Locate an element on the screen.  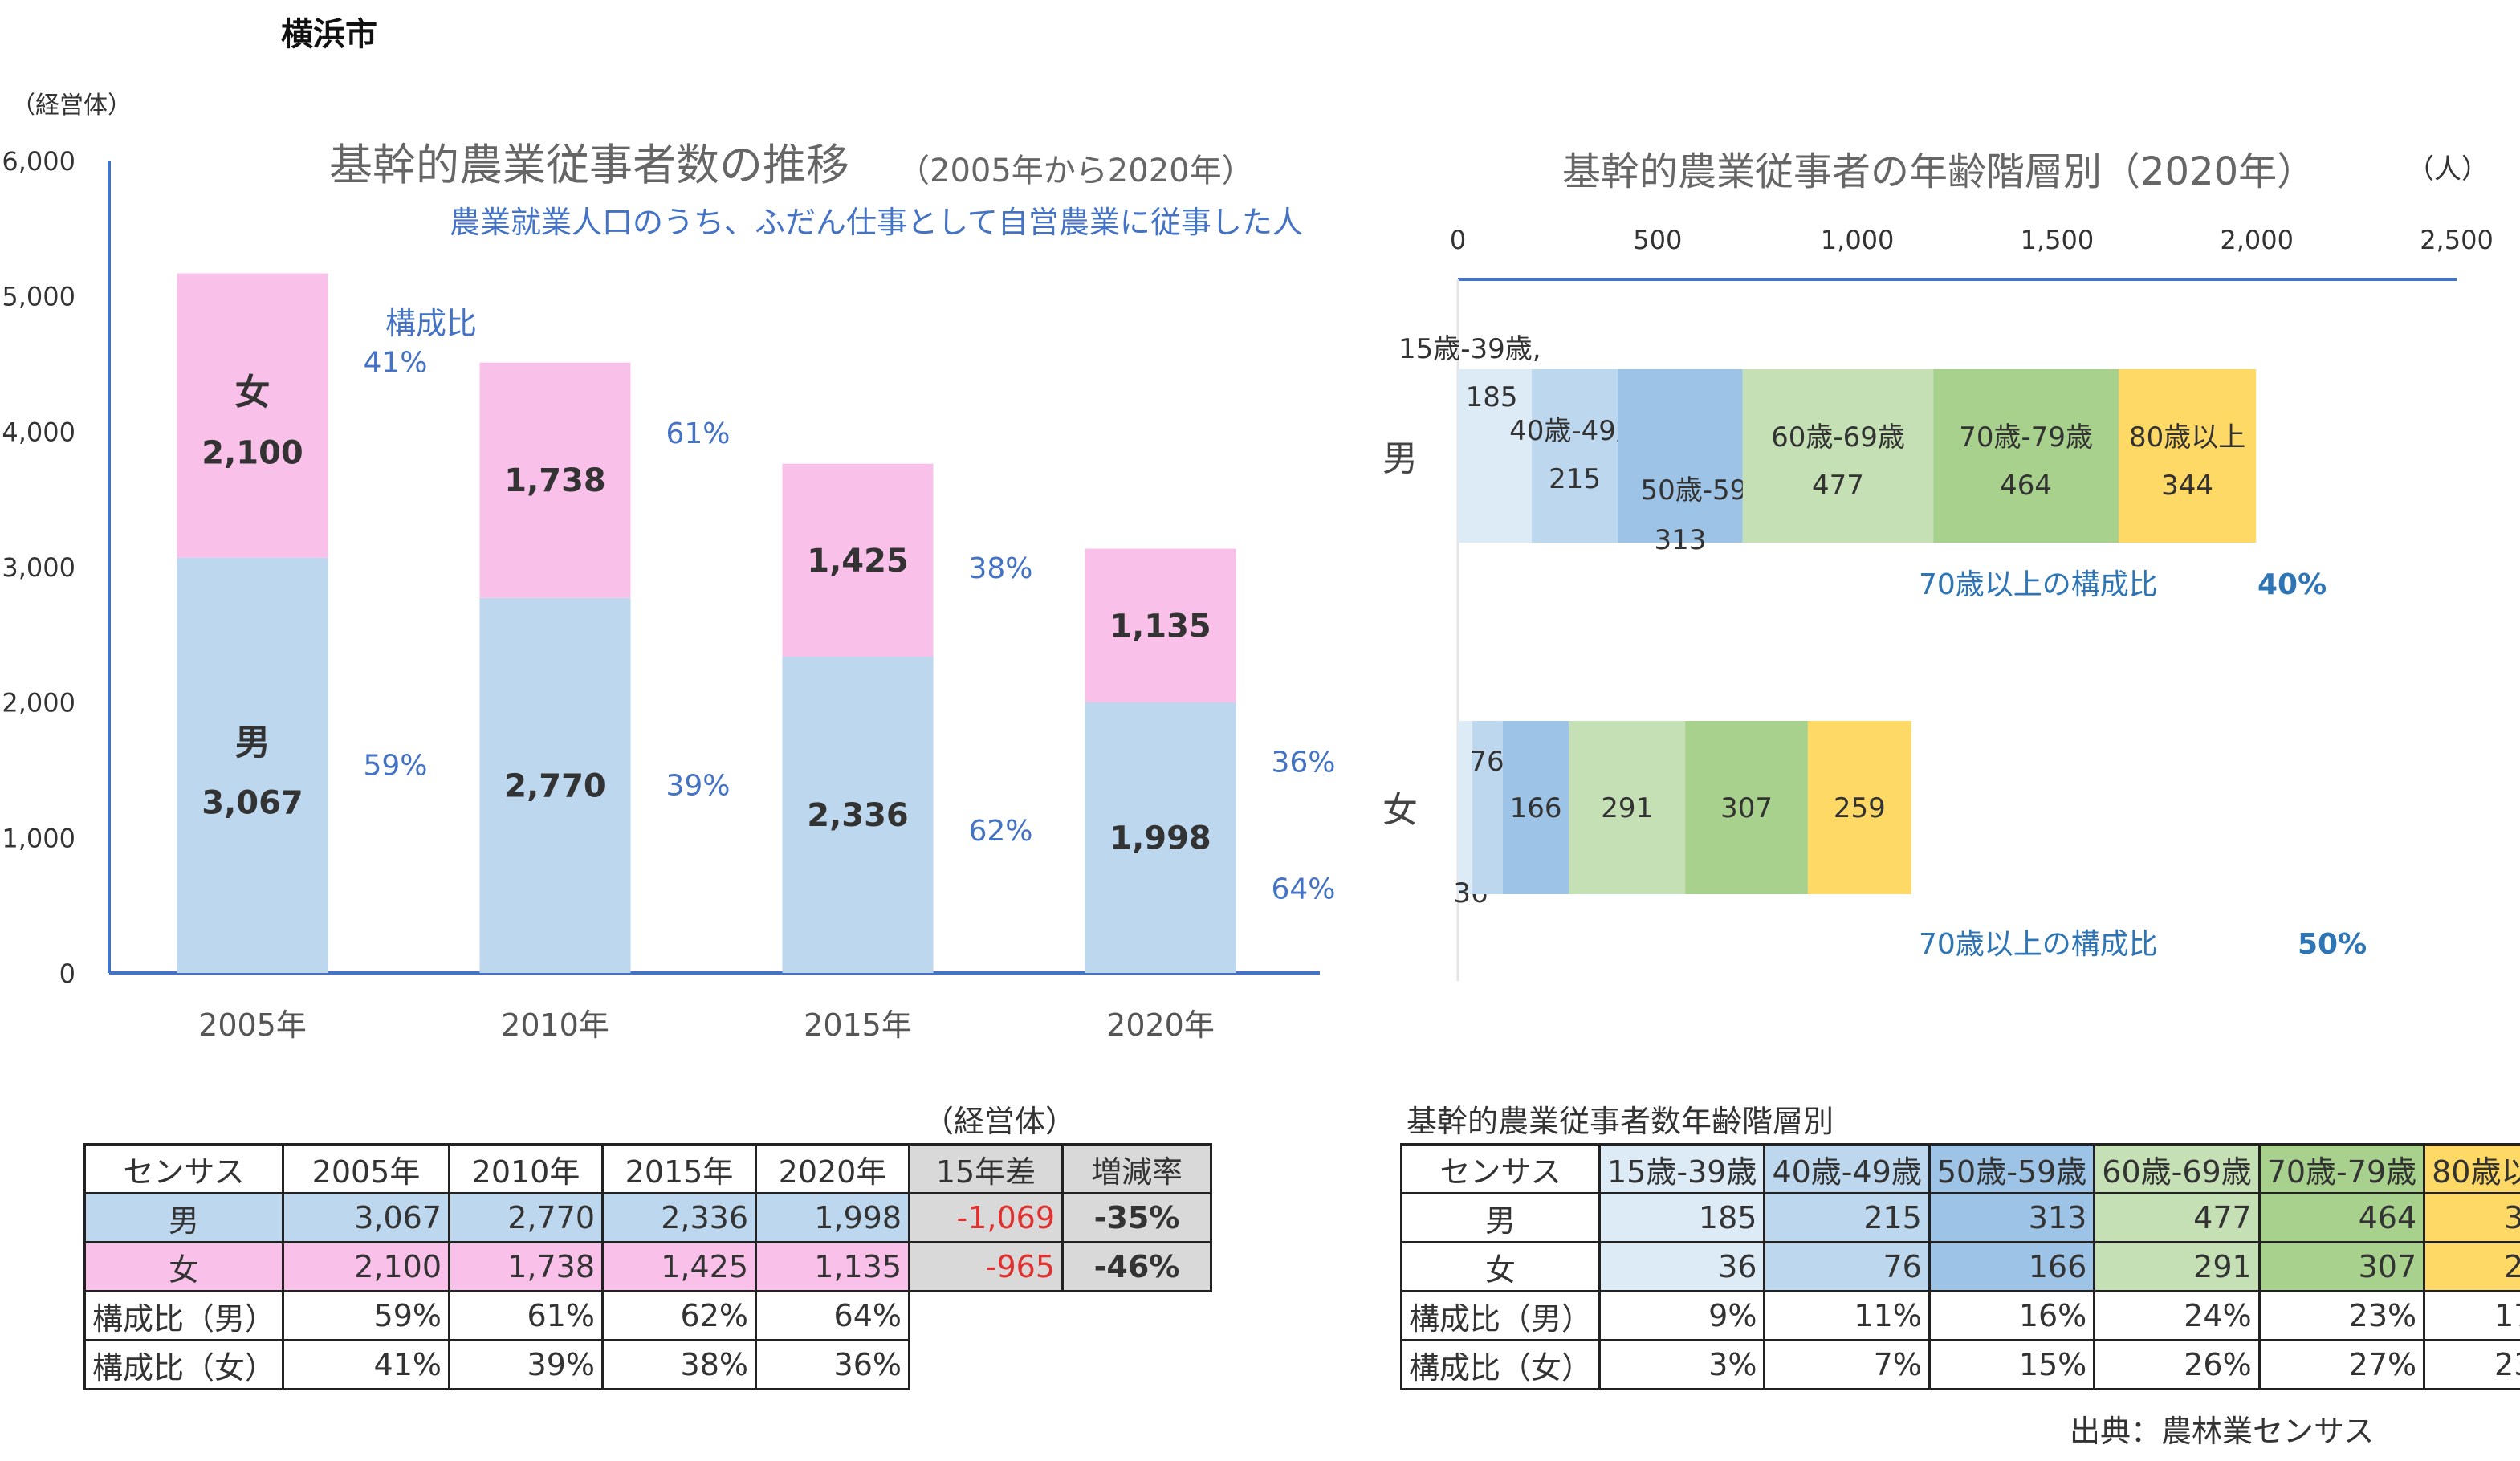
x-tick-label: 2005年 is located at coordinates (252, 1025).